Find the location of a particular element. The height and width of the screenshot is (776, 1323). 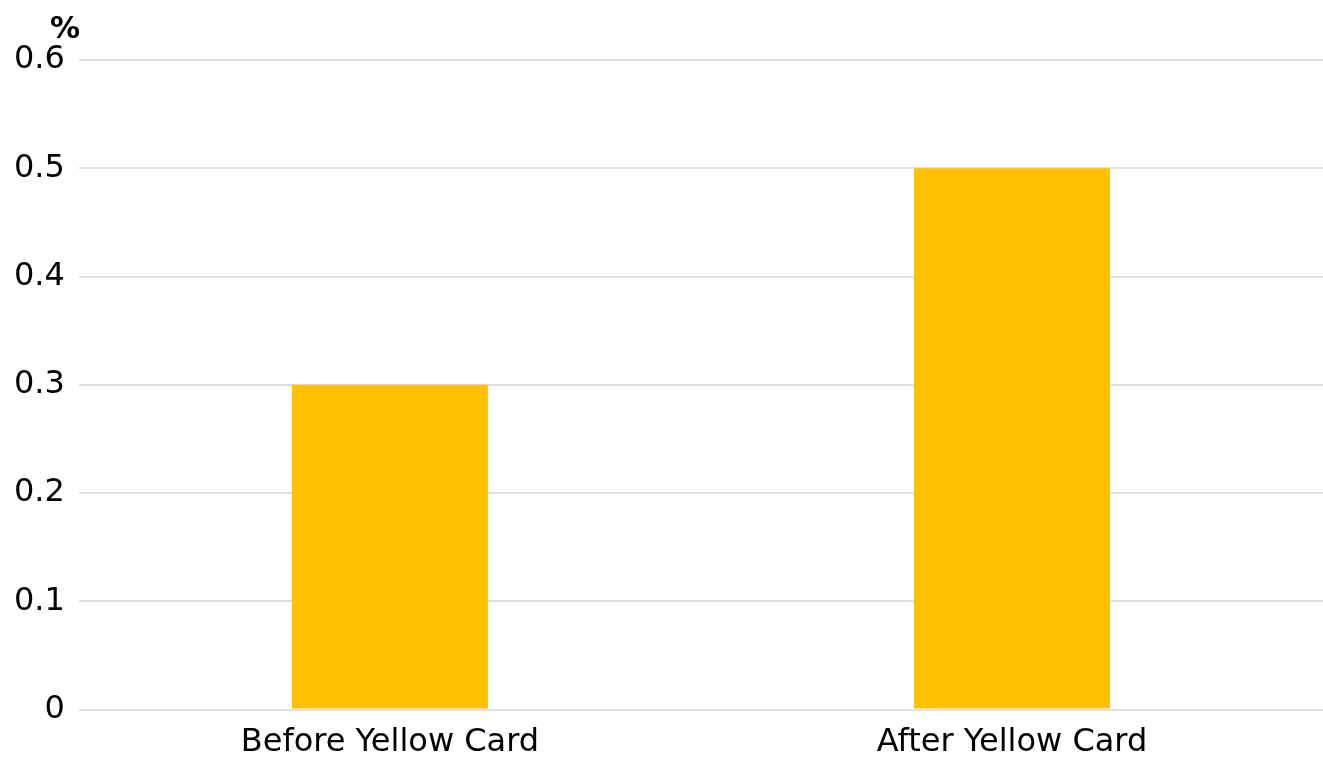

x-tick-label: After Yellow Card is located at coordinates (1012, 740).